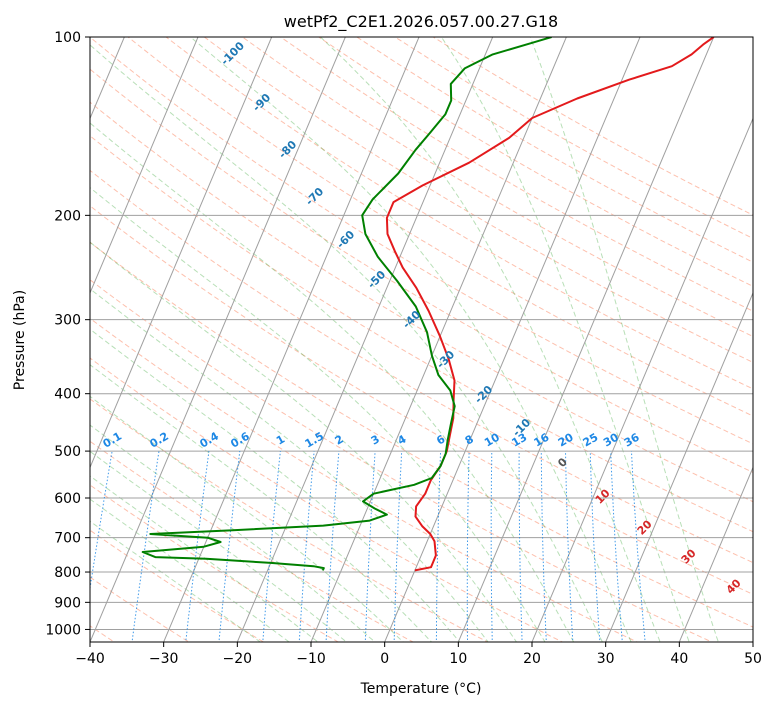 This screenshot has height=708, width=775. What do you see at coordinates (384, 659) in the screenshot?
I see `x-tick-label: 0` at bounding box center [384, 659].